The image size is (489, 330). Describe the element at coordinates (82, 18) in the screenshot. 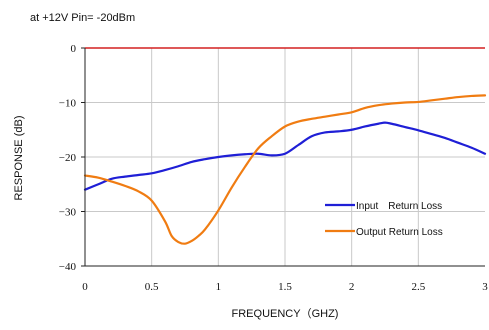

I see `subtitle: at +12V Pin= -20dBm` at that location.